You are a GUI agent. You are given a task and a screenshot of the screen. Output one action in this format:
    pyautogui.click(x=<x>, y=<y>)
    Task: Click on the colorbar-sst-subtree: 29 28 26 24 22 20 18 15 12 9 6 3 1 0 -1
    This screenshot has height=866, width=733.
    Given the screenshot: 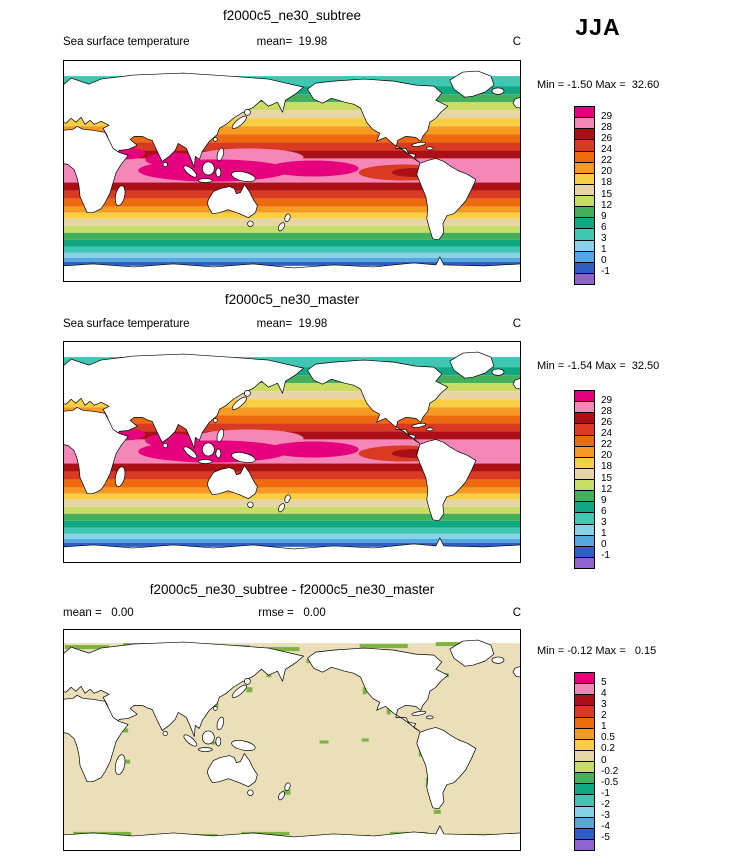 What is the action you would take?
    pyautogui.click(x=605, y=197)
    